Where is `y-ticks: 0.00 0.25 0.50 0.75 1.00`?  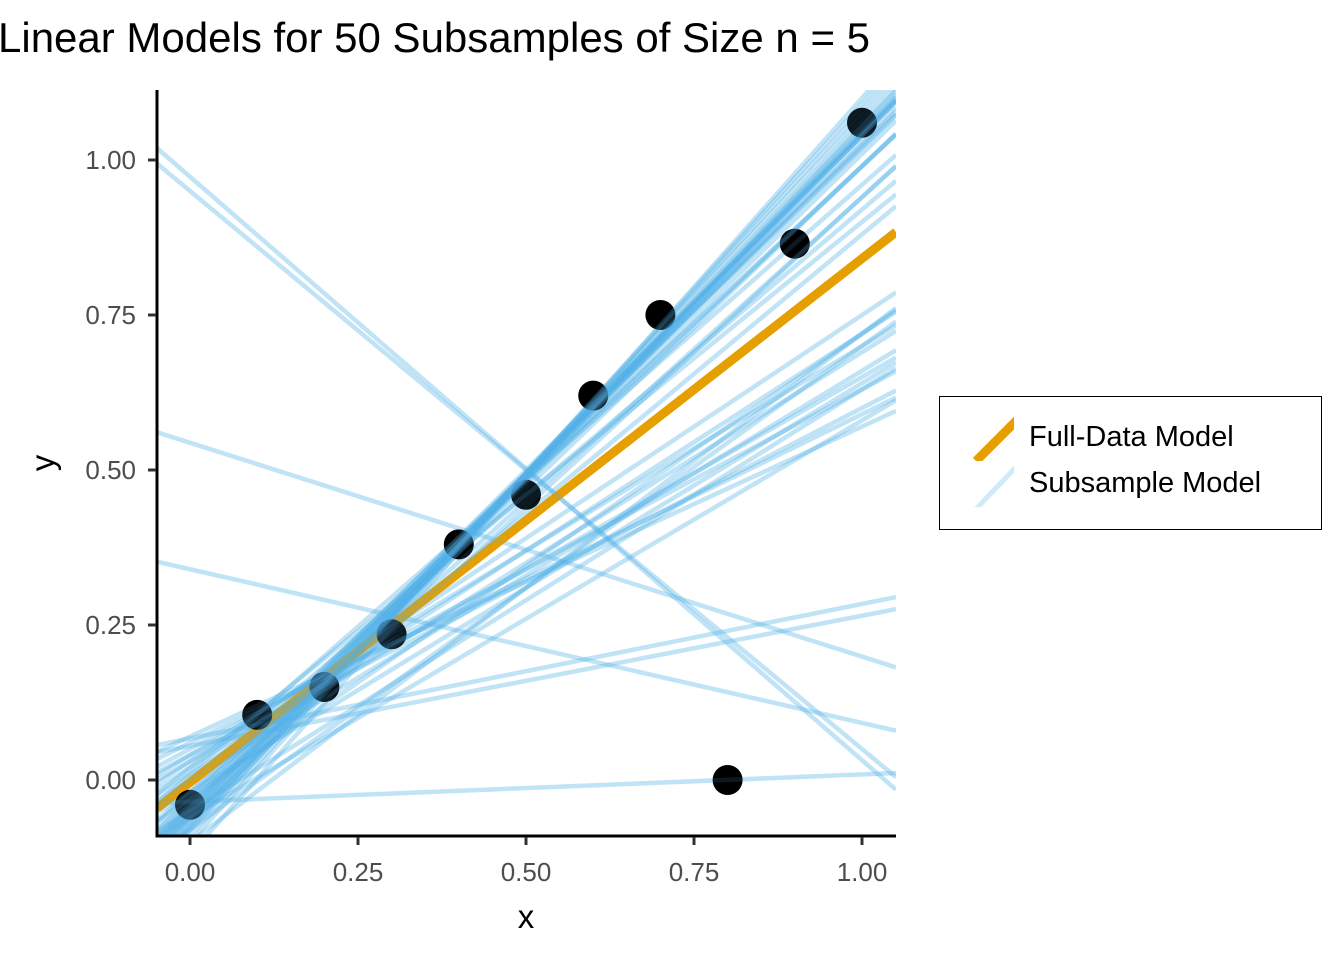 y-ticks: 0.00 0.25 0.50 0.75 1.00 is located at coordinates (120, 470).